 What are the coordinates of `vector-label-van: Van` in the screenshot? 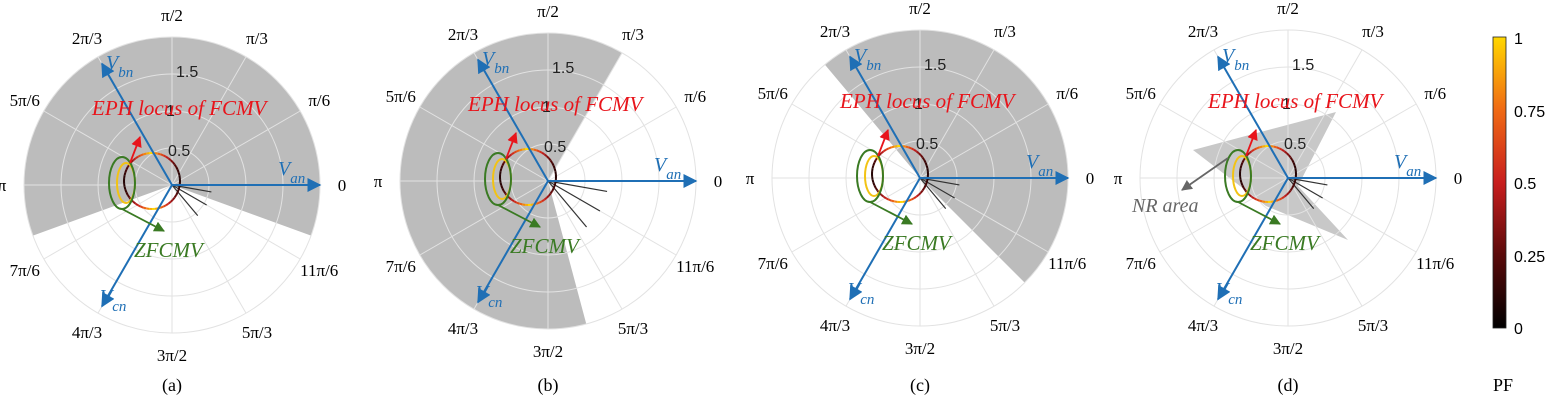 It's located at (1039, 165).